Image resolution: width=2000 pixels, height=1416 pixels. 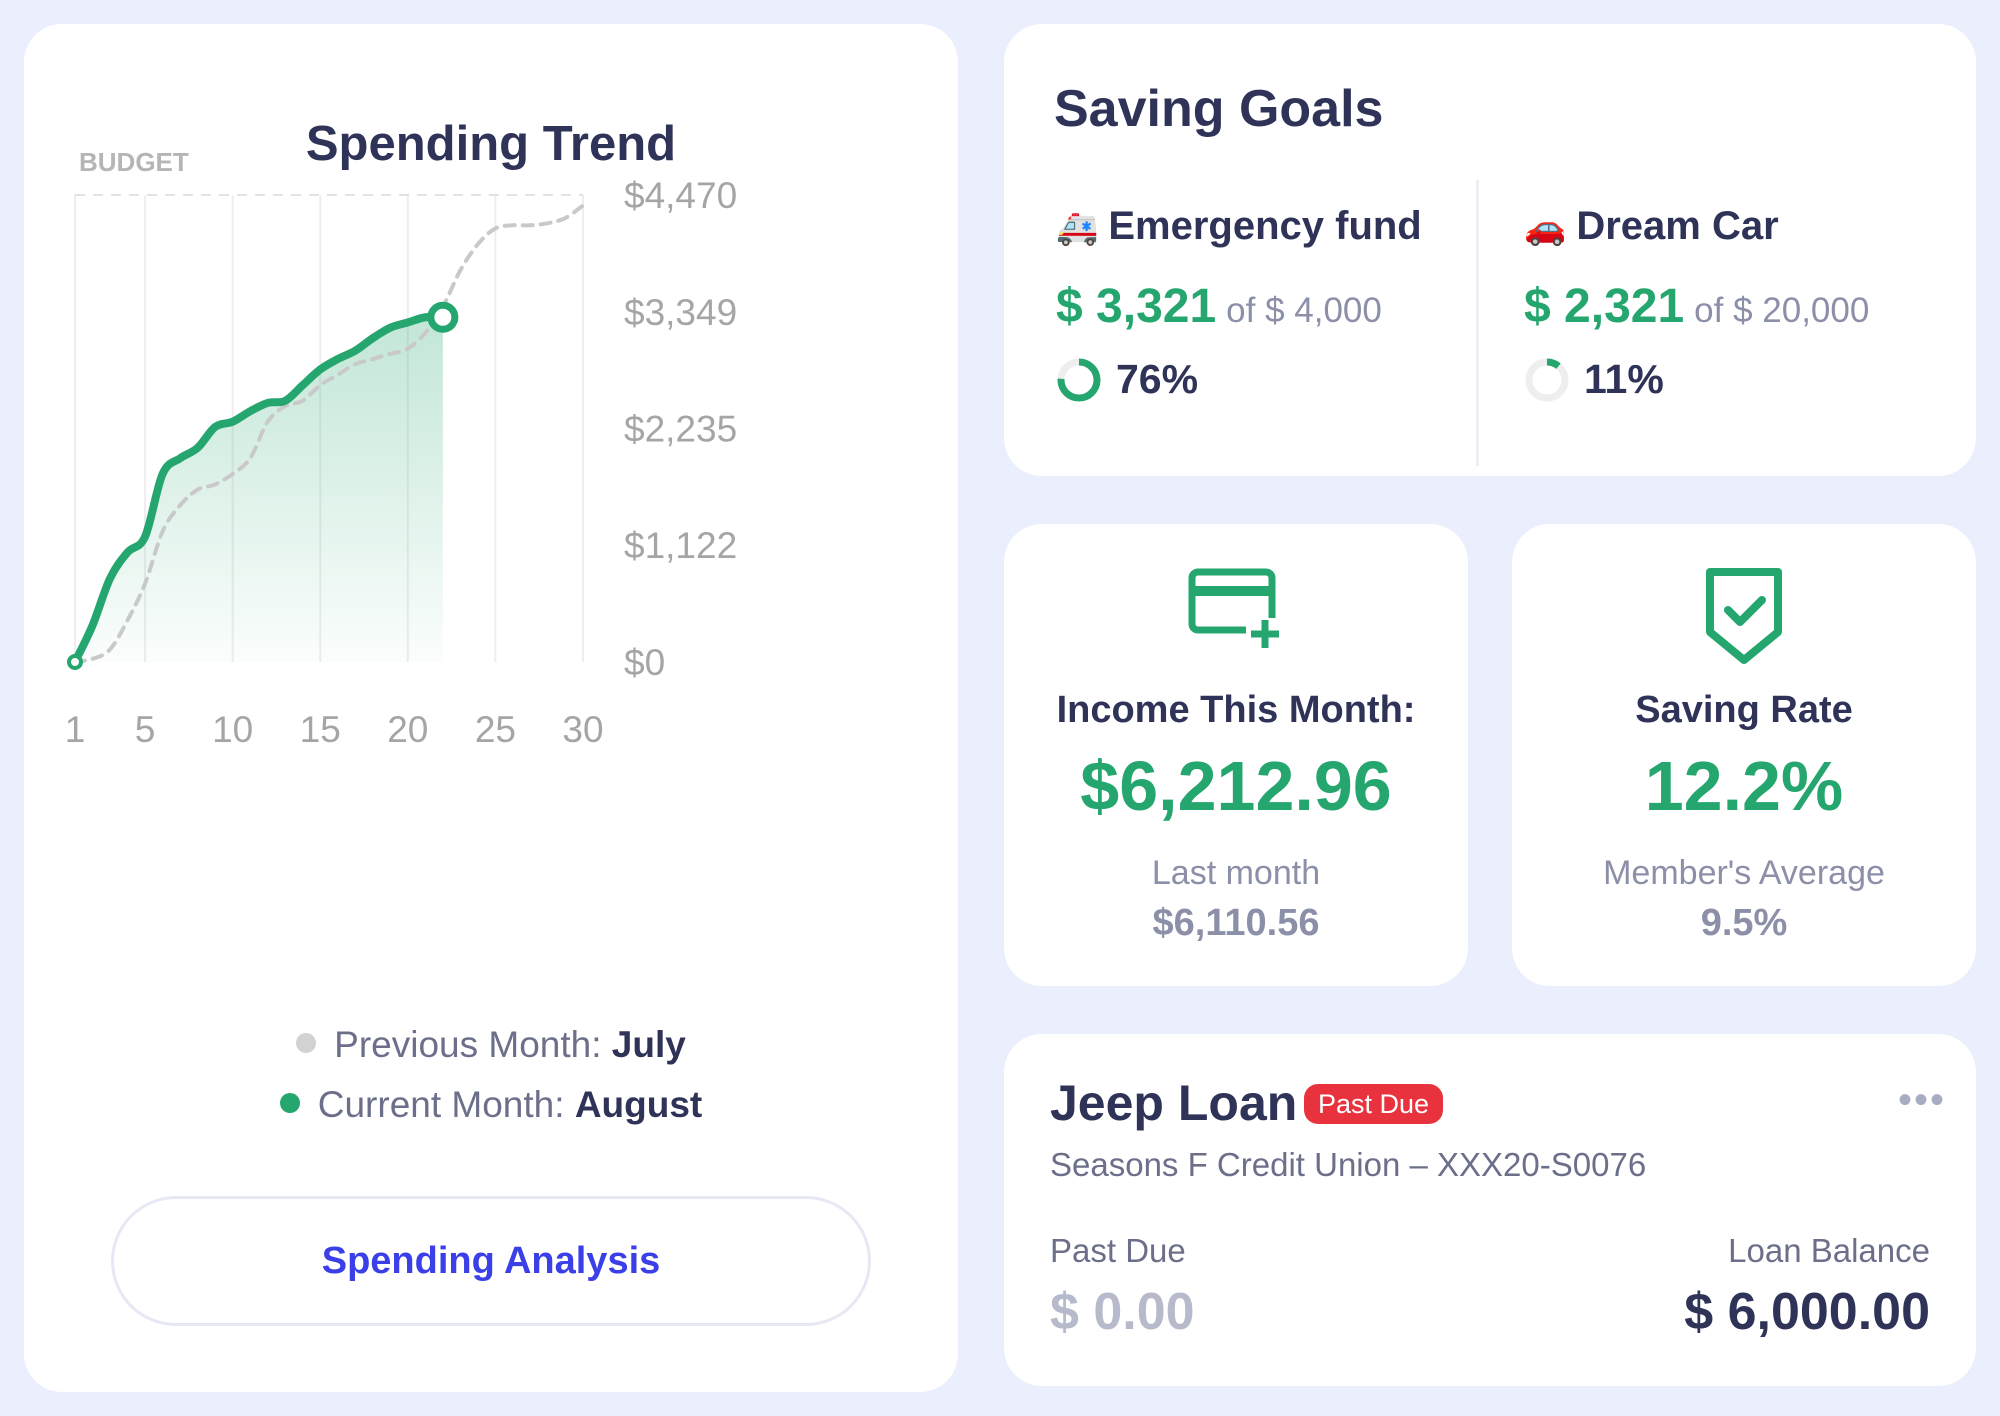 I want to click on past-due-value: $ 0.00, so click(x=1122, y=1312).